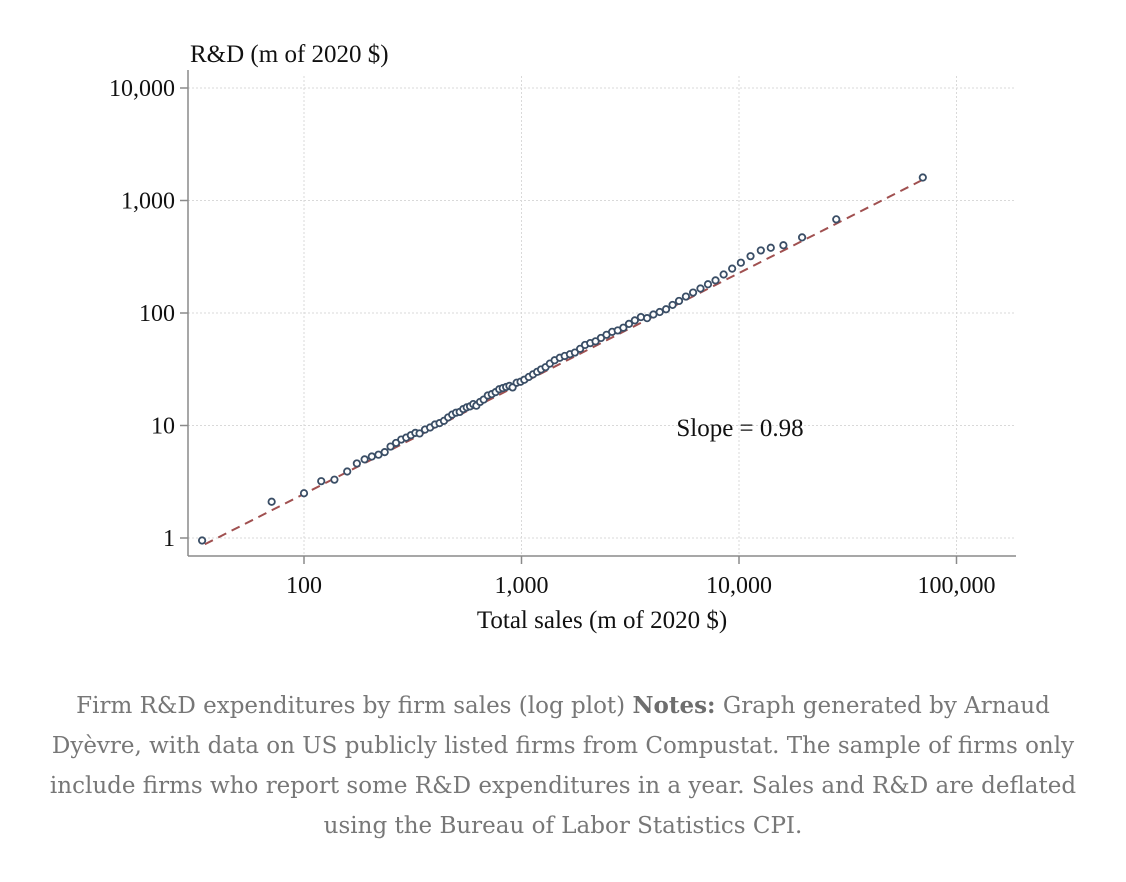 The image size is (1126, 882). What do you see at coordinates (602, 620) in the screenshot?
I see `x-axis-label: Total sales (m of 2020 $)` at bounding box center [602, 620].